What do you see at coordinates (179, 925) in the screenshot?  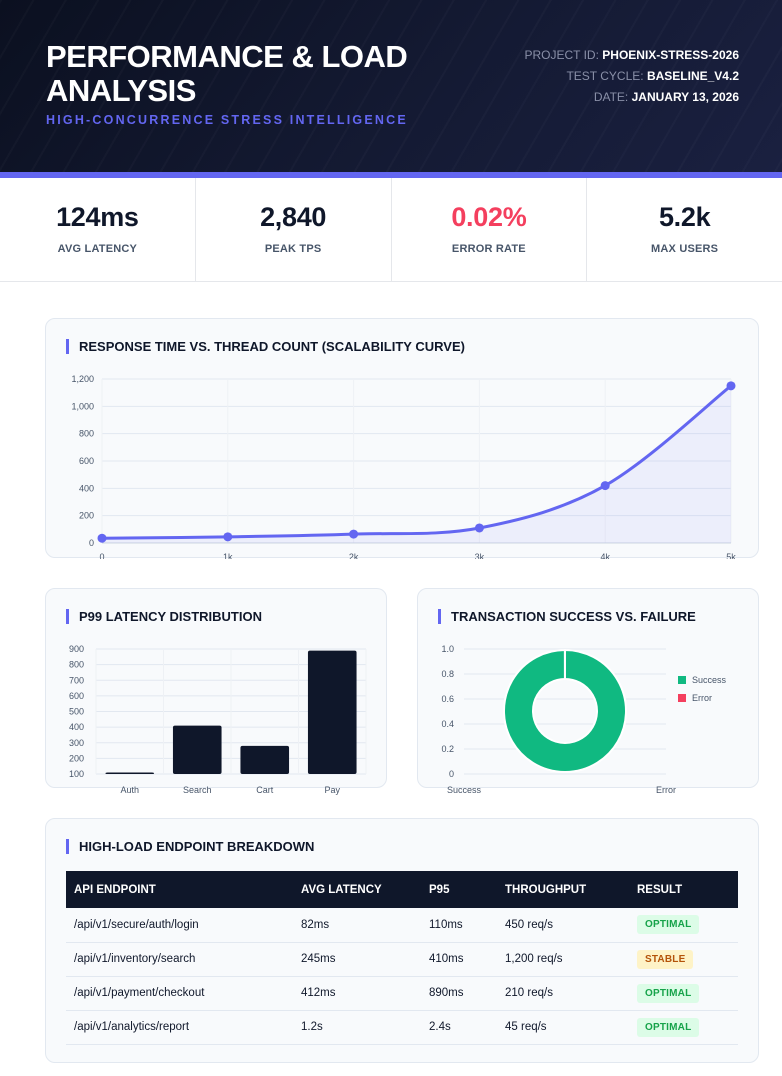 I see `endpoint-cell: /api/v1/secure/auth/login` at bounding box center [179, 925].